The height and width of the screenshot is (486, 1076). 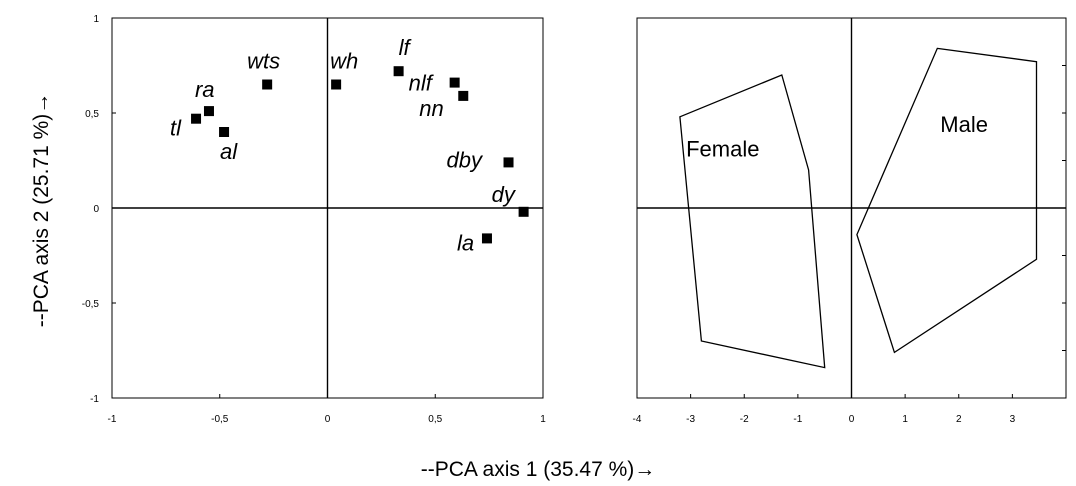 What do you see at coordinates (964, 124) in the screenshot?
I see `group-label: Male` at bounding box center [964, 124].